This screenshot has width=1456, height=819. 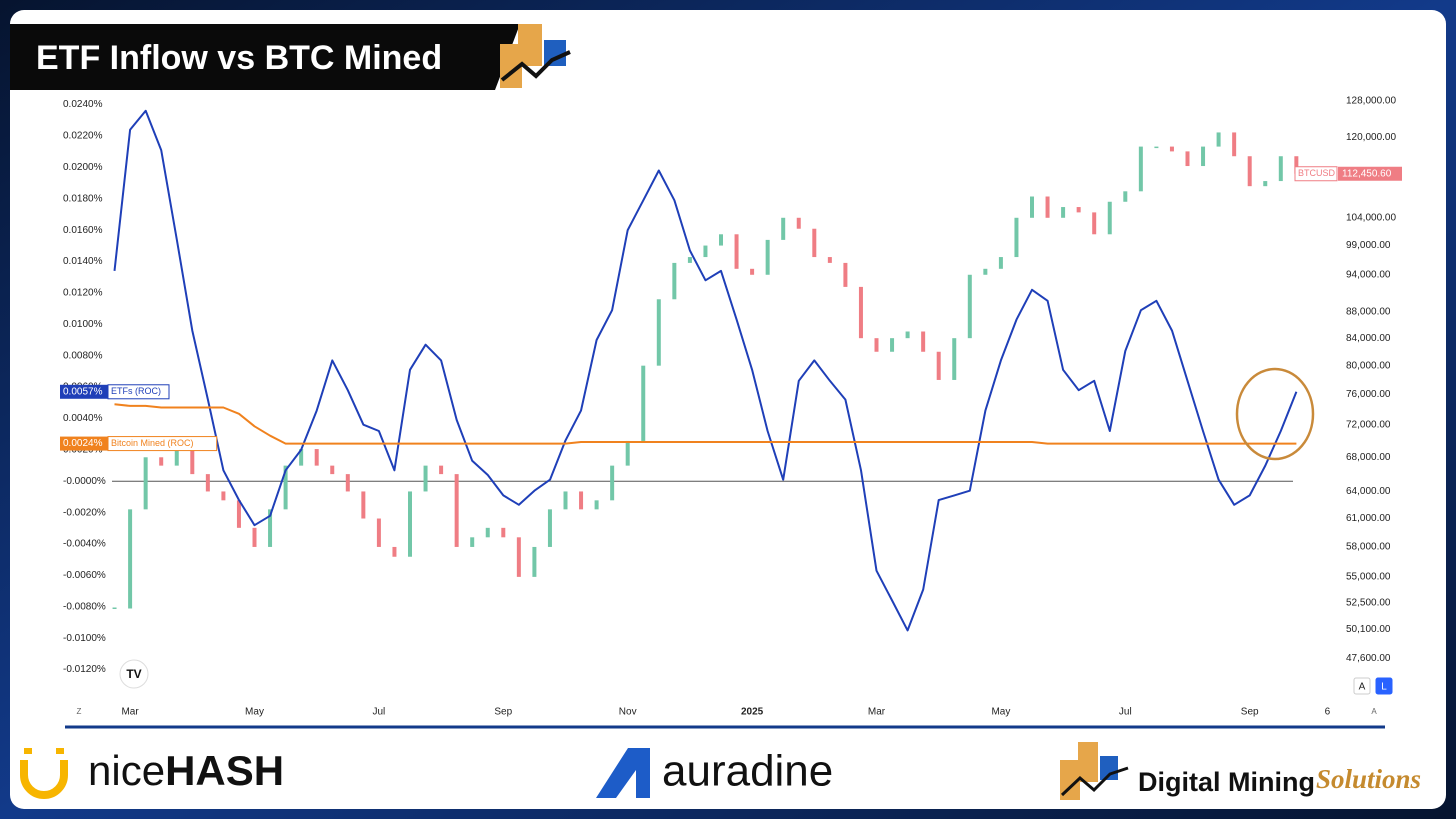 What do you see at coordinates (84, 606) in the screenshot?
I see `y-tick-label: -0.0080%` at bounding box center [84, 606].